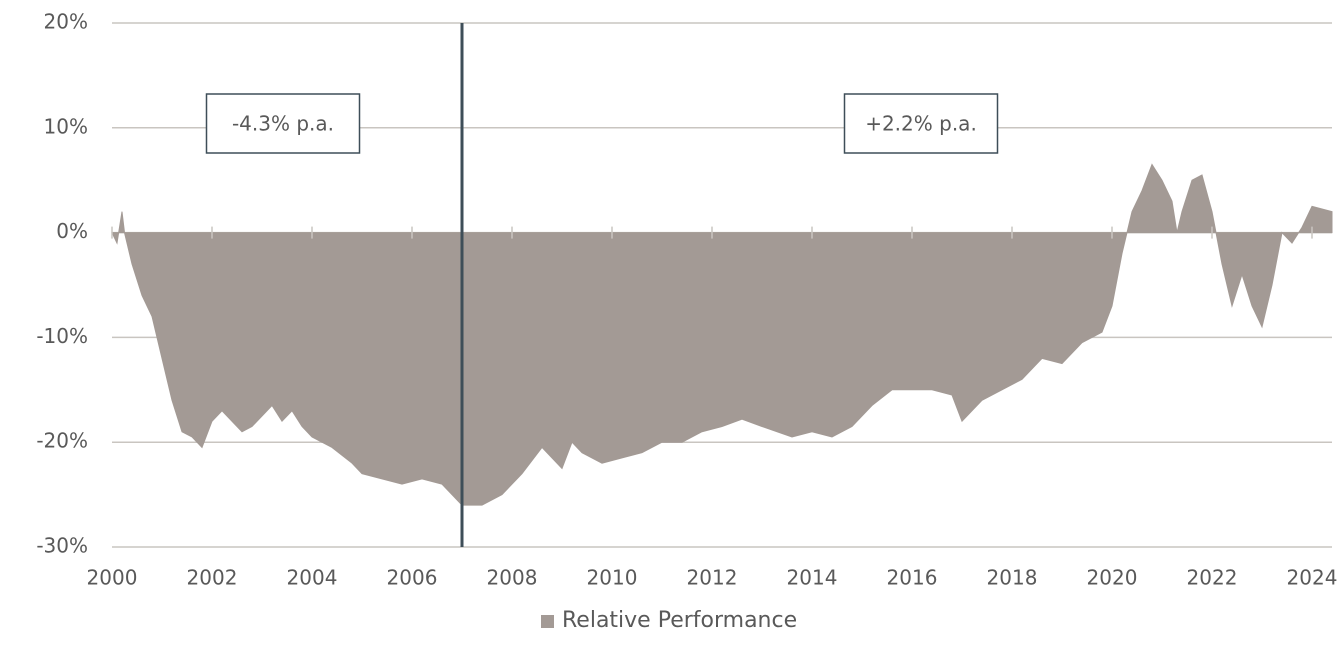 This screenshot has height=646, width=1338. What do you see at coordinates (62, 546) in the screenshot?
I see `y-tick-label: -30%` at bounding box center [62, 546].